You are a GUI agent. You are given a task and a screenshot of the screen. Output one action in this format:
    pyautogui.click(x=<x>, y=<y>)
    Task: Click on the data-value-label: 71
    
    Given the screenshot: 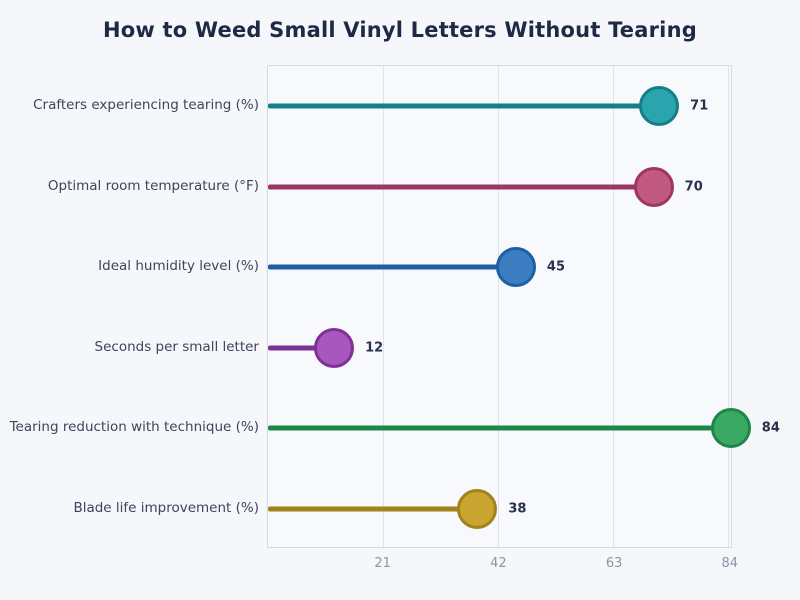 What is the action you would take?
    pyautogui.click(x=699, y=106)
    